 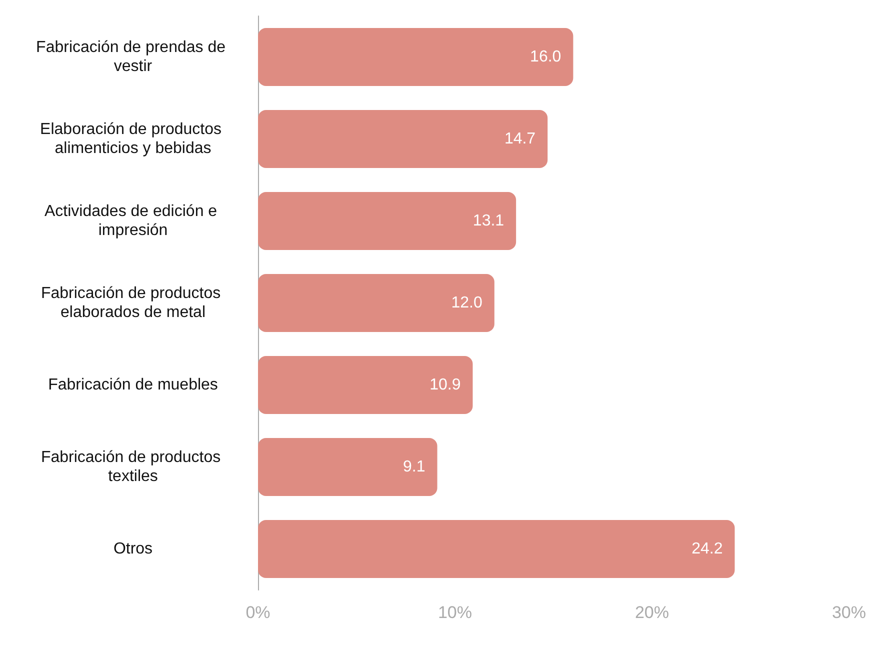 What do you see at coordinates (258, 612) in the screenshot?
I see `x-tick-label: 0%` at bounding box center [258, 612].